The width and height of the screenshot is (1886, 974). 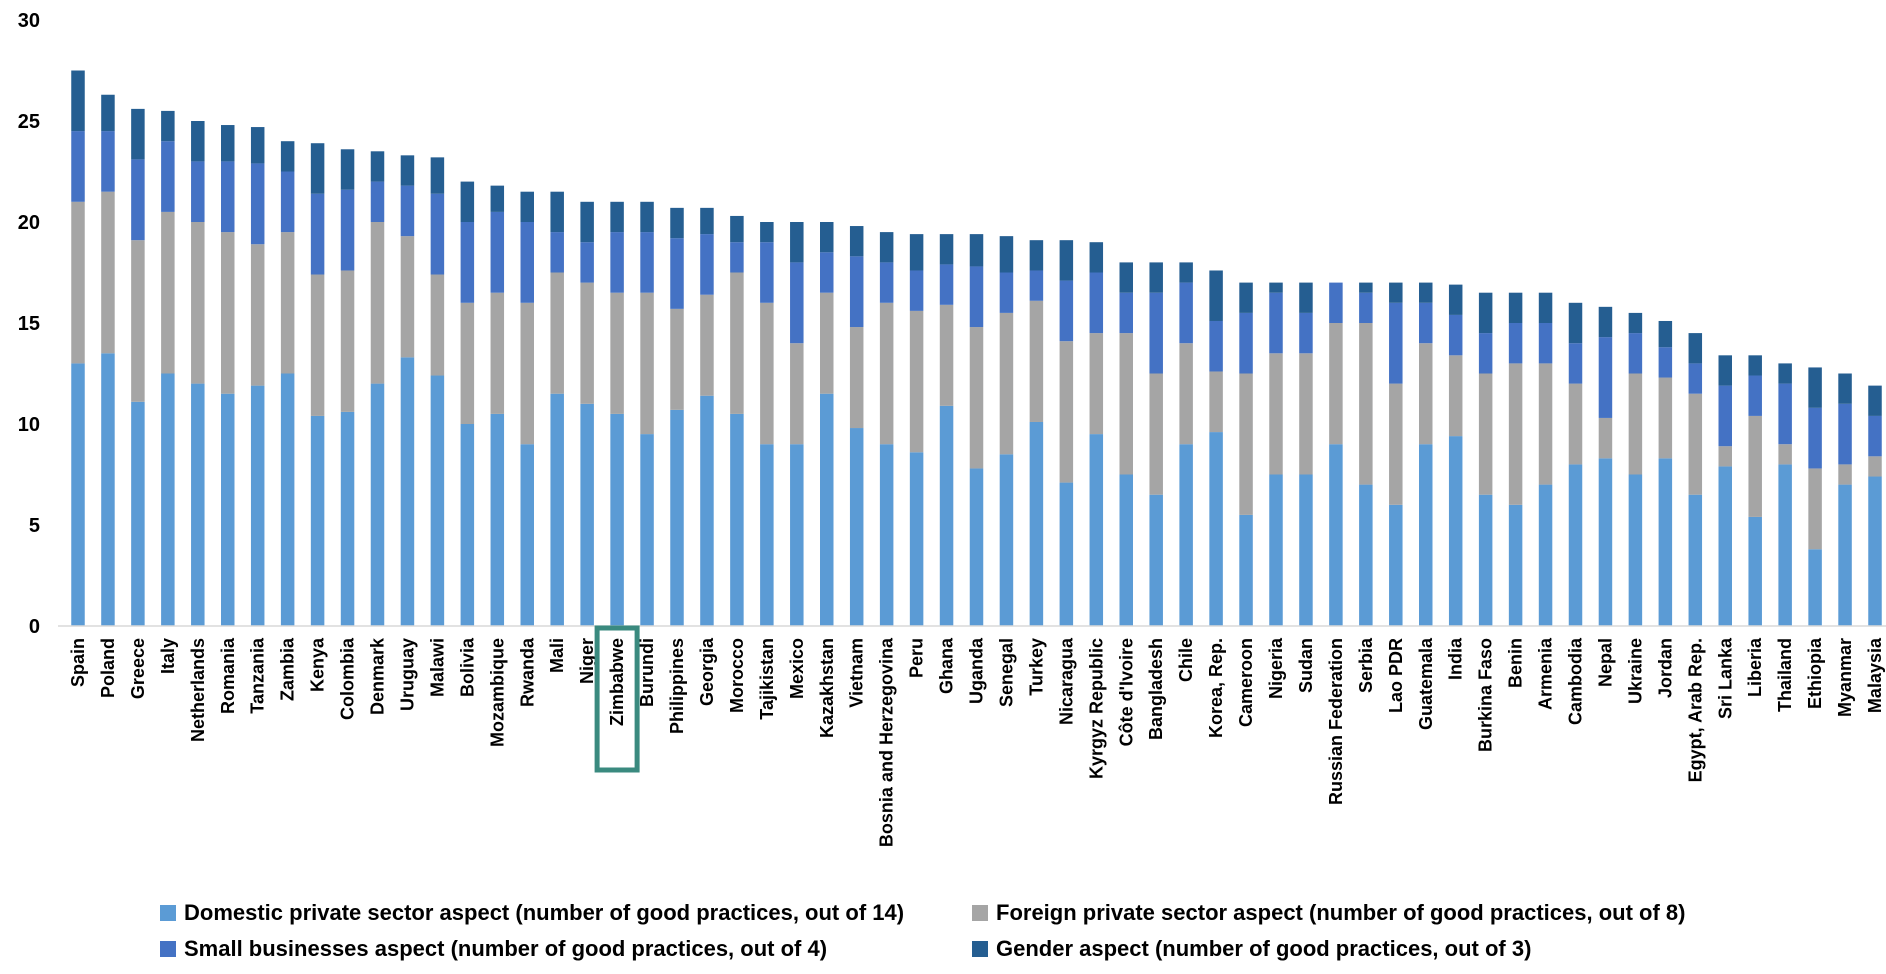 What do you see at coordinates (29, 425) in the screenshot?
I see `y-tick-label: 10` at bounding box center [29, 425].